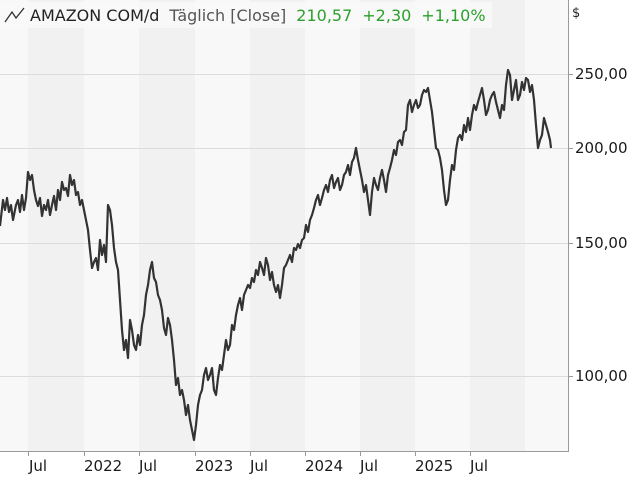  I want to click on currency-label: $, so click(576, 13).